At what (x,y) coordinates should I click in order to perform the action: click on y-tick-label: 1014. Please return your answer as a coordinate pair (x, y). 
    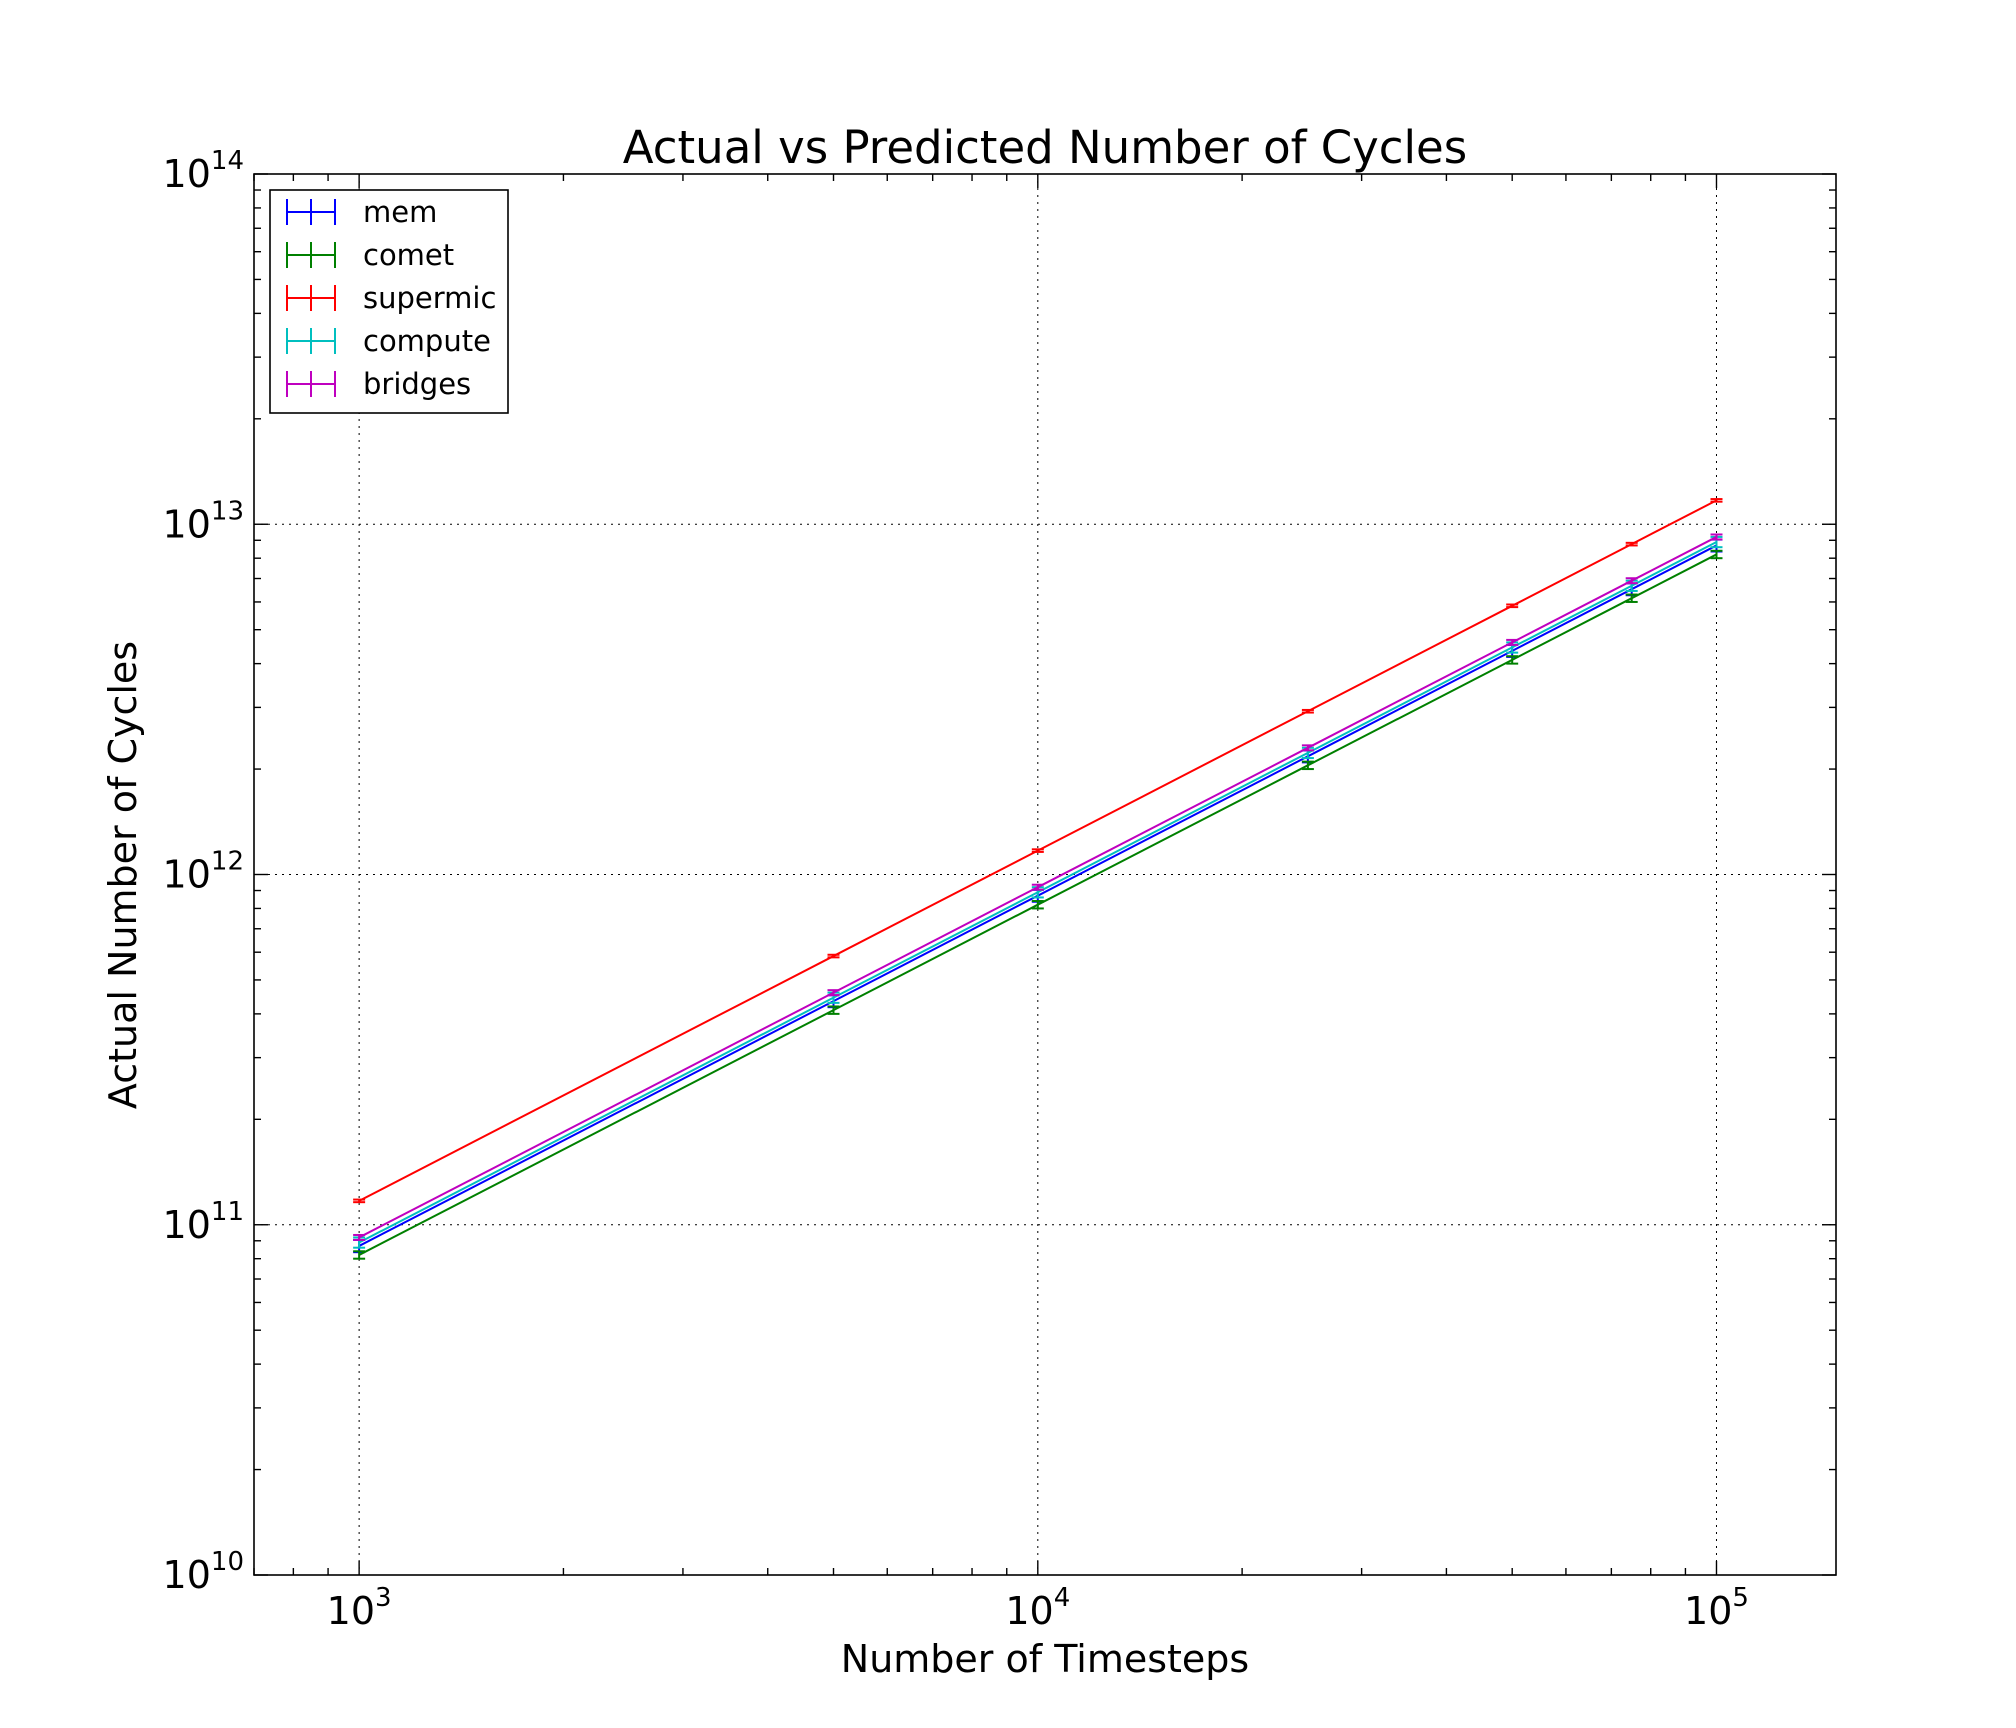
    Looking at the image, I should click on (203, 171).